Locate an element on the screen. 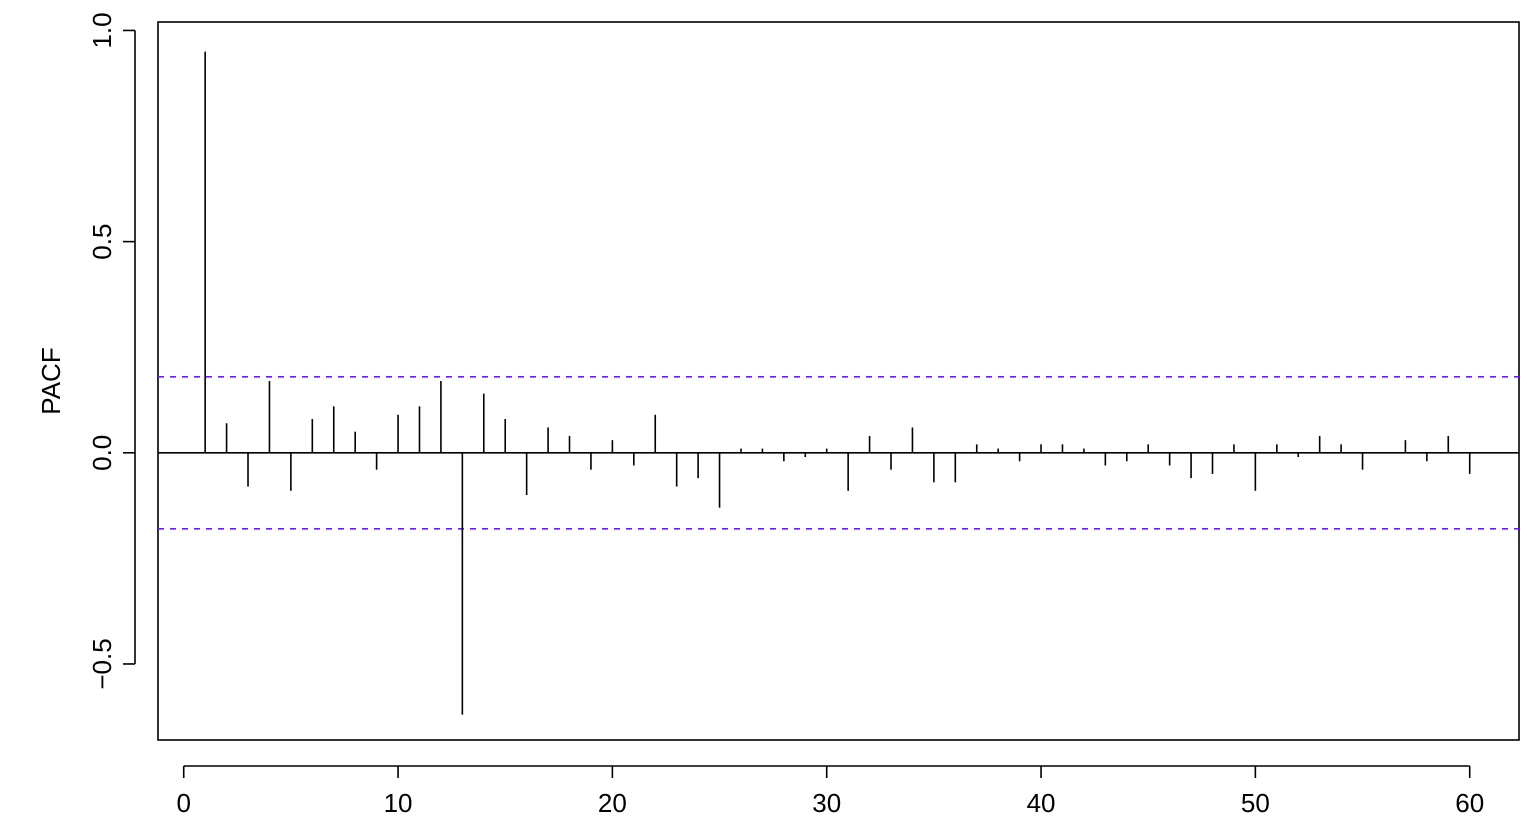 This screenshot has width=1534, height=821. y-tick-label: −0.5 is located at coordinates (102, 663).